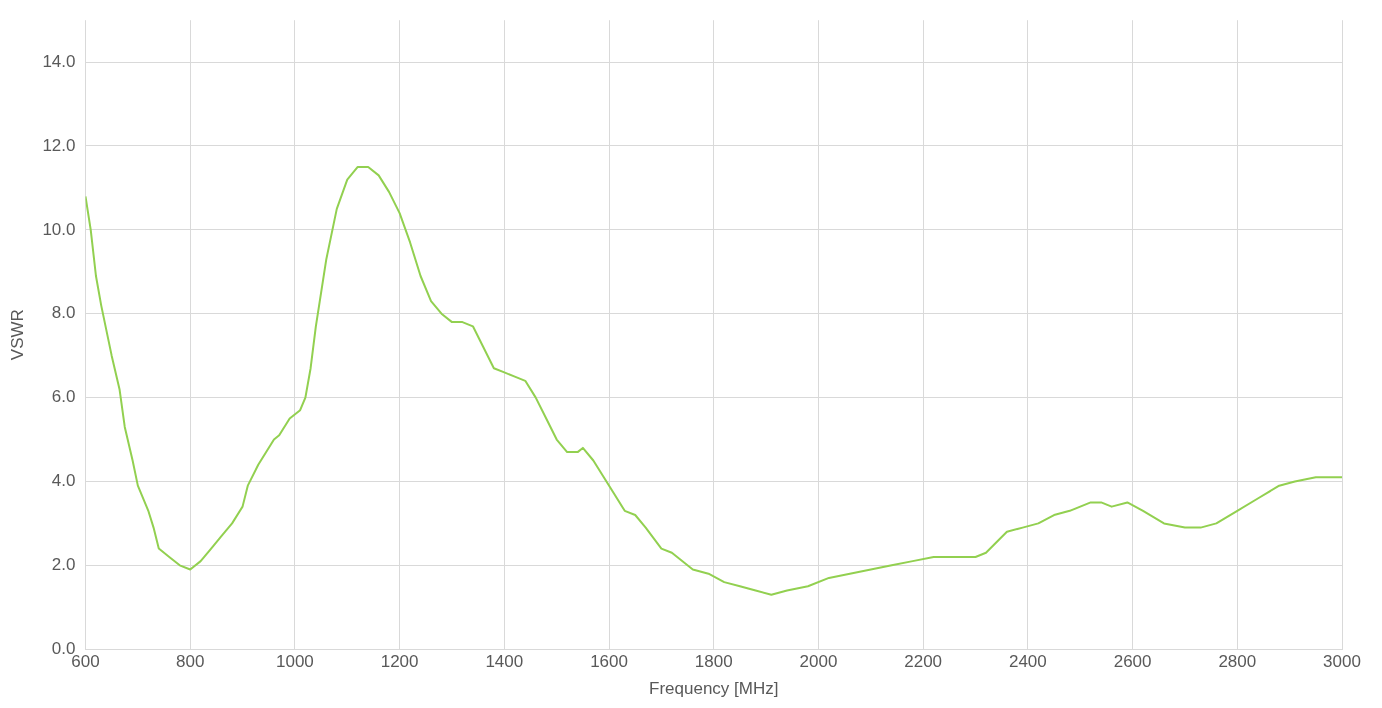 The height and width of the screenshot is (708, 1382). What do you see at coordinates (504, 662) in the screenshot?
I see `x-tick-label: 1400` at bounding box center [504, 662].